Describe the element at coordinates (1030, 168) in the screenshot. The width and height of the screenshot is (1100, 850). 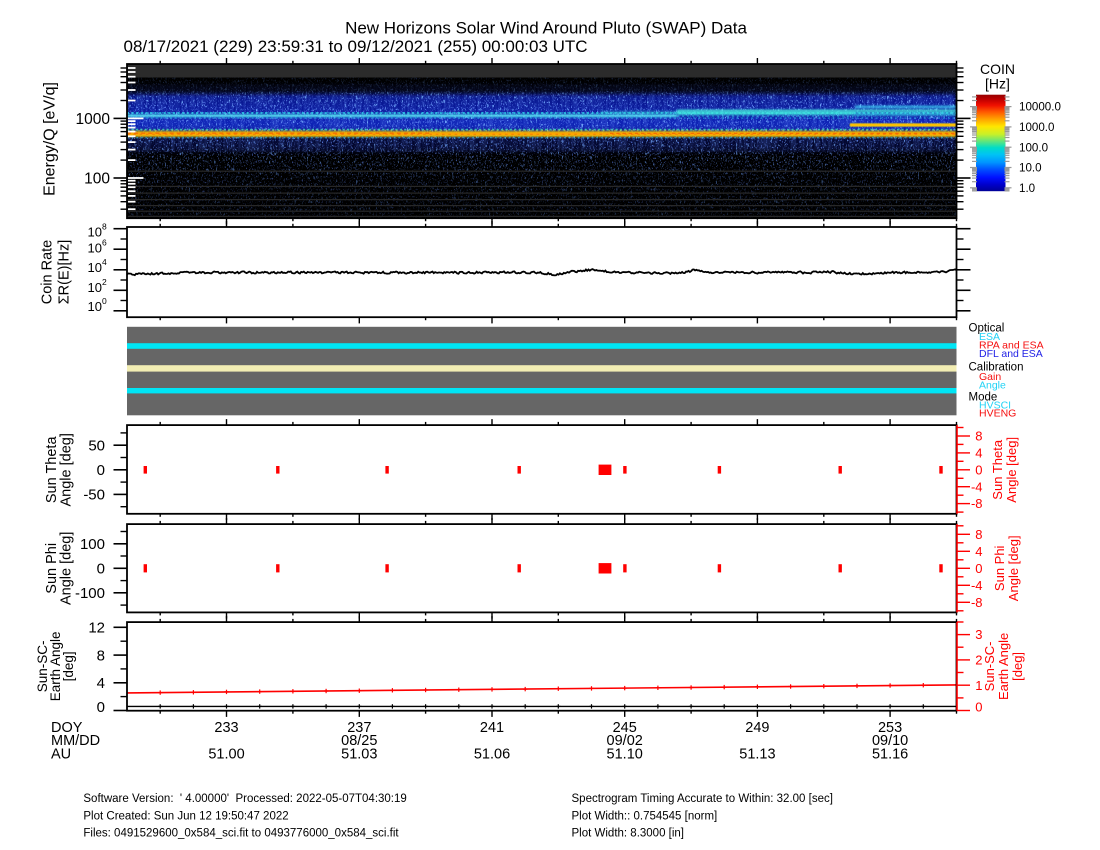
I see `svg-text: 10.0` at that location.